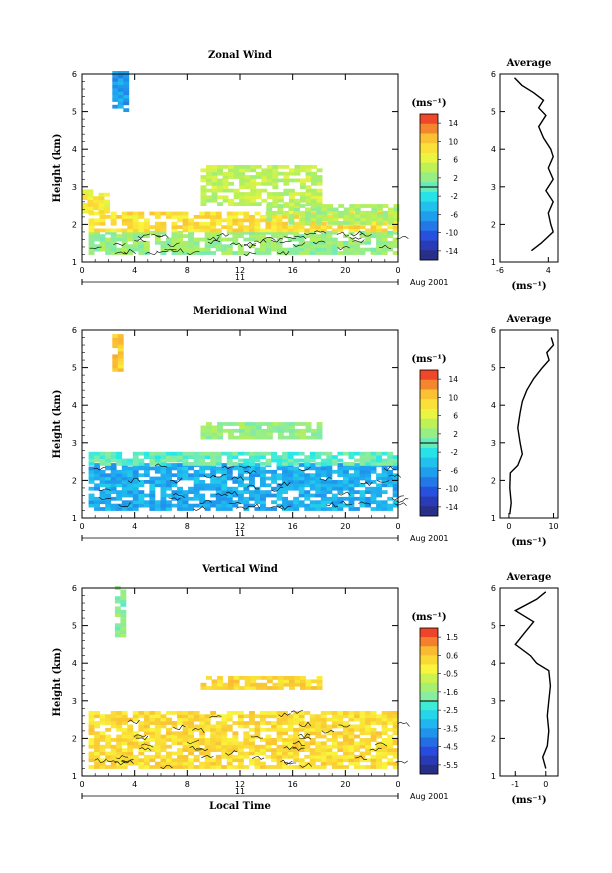  Describe the element at coordinates (450, 674) in the screenshot. I see `colorbar-label: -0.5` at that location.